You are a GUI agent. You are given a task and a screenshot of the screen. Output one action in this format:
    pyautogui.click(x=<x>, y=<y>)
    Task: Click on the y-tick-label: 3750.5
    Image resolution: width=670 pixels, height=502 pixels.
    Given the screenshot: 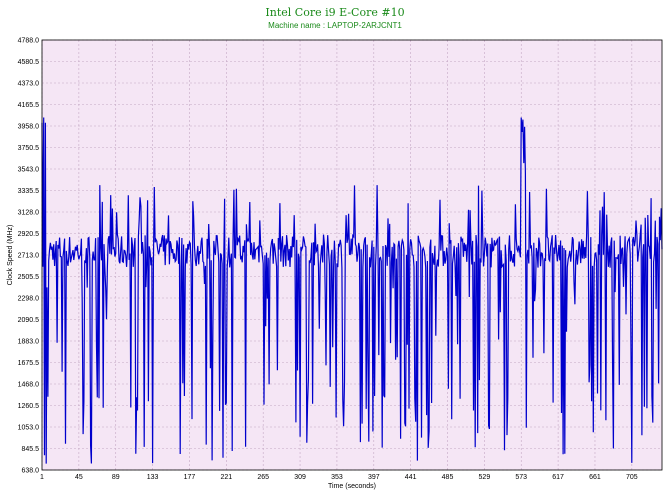 What is the action you would take?
    pyautogui.click(x=29, y=148)
    